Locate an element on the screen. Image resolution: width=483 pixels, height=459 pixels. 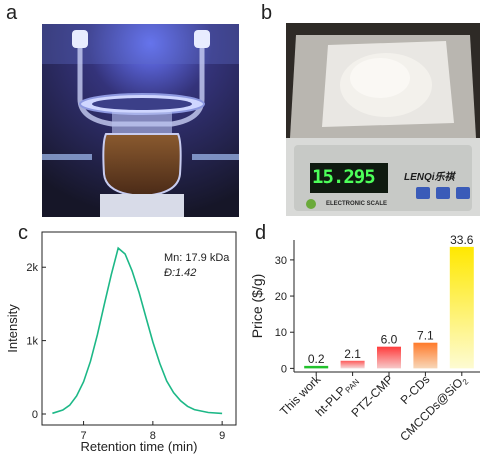
x-tick-label: 9 is located at coordinates (222, 436).